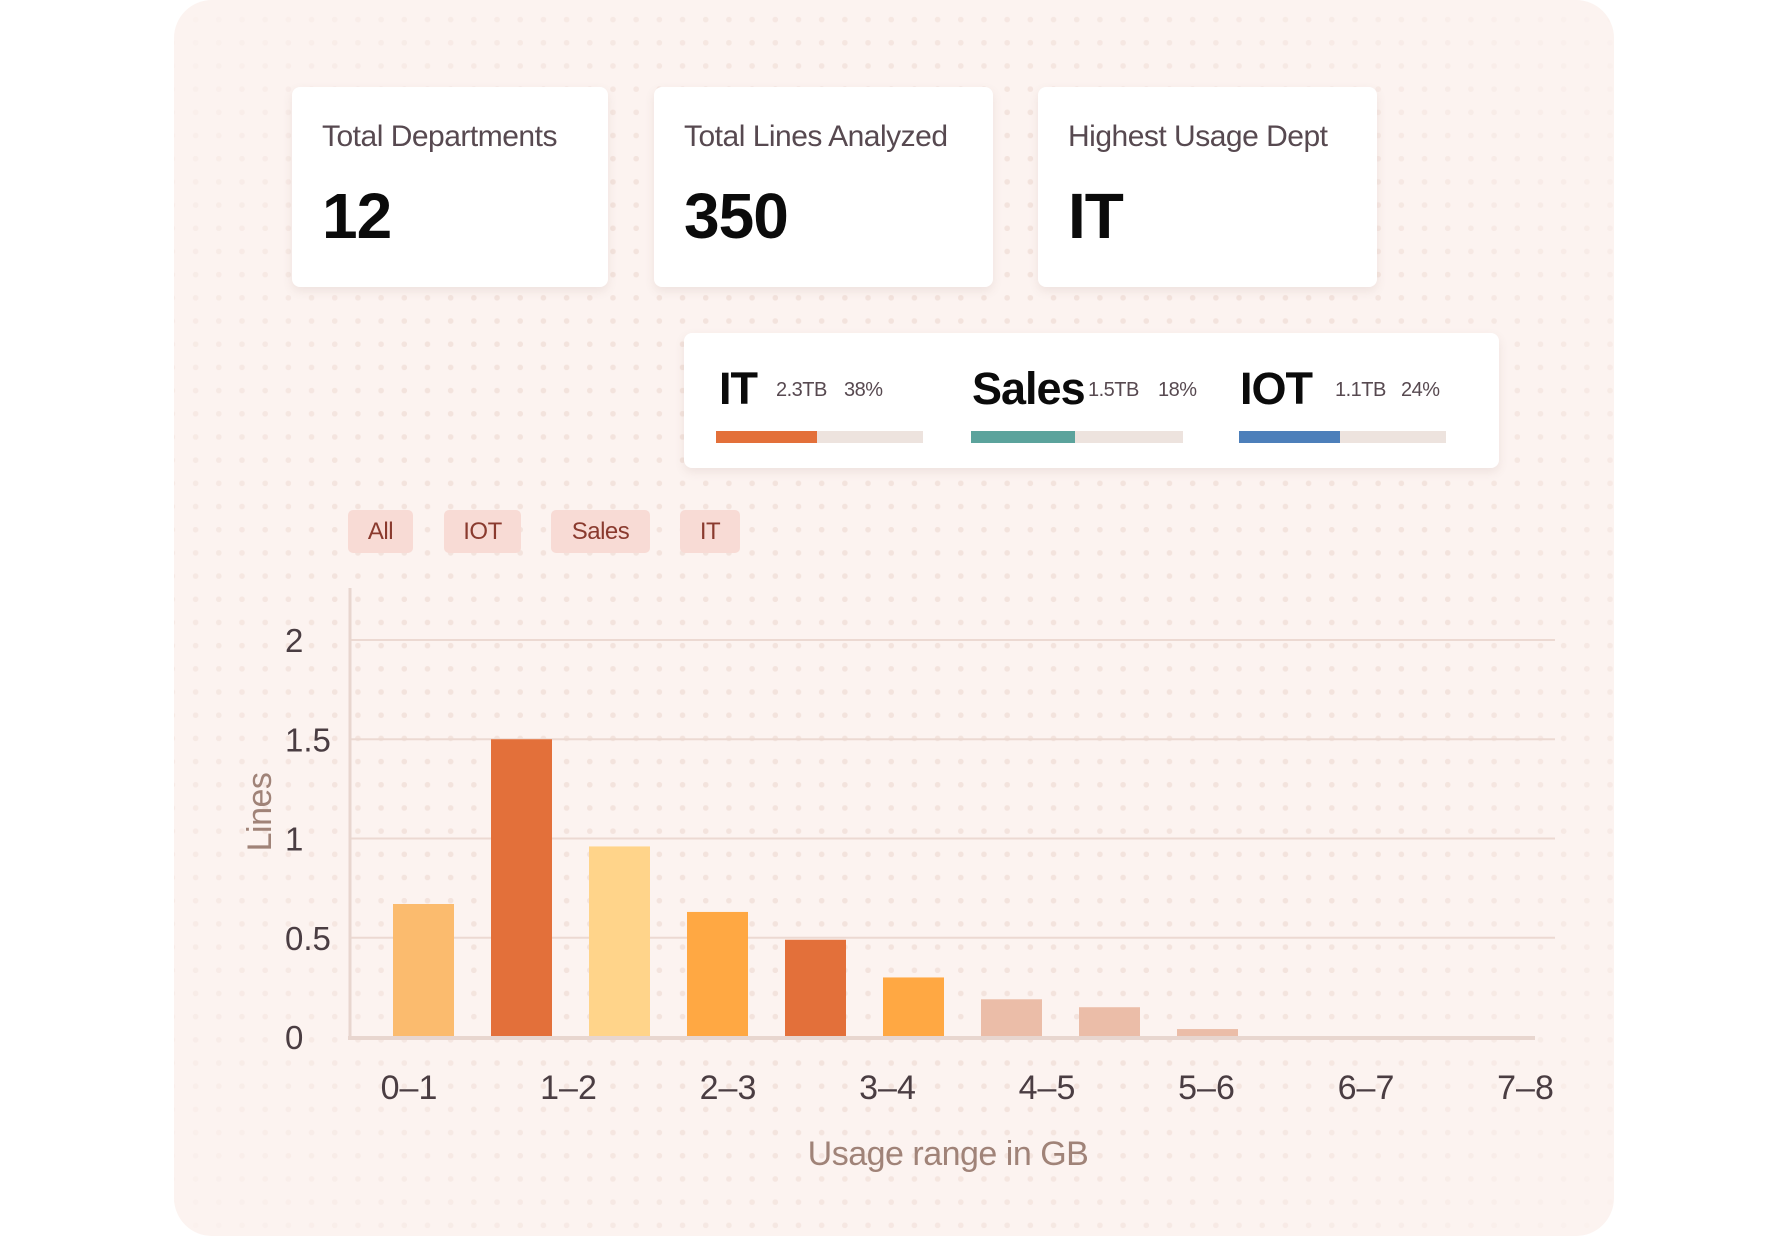 The image size is (1788, 1236). Describe the element at coordinates (1207, 187) in the screenshot. I see `stat-card-highest-usage: Highest Usage Dept IT` at that location.